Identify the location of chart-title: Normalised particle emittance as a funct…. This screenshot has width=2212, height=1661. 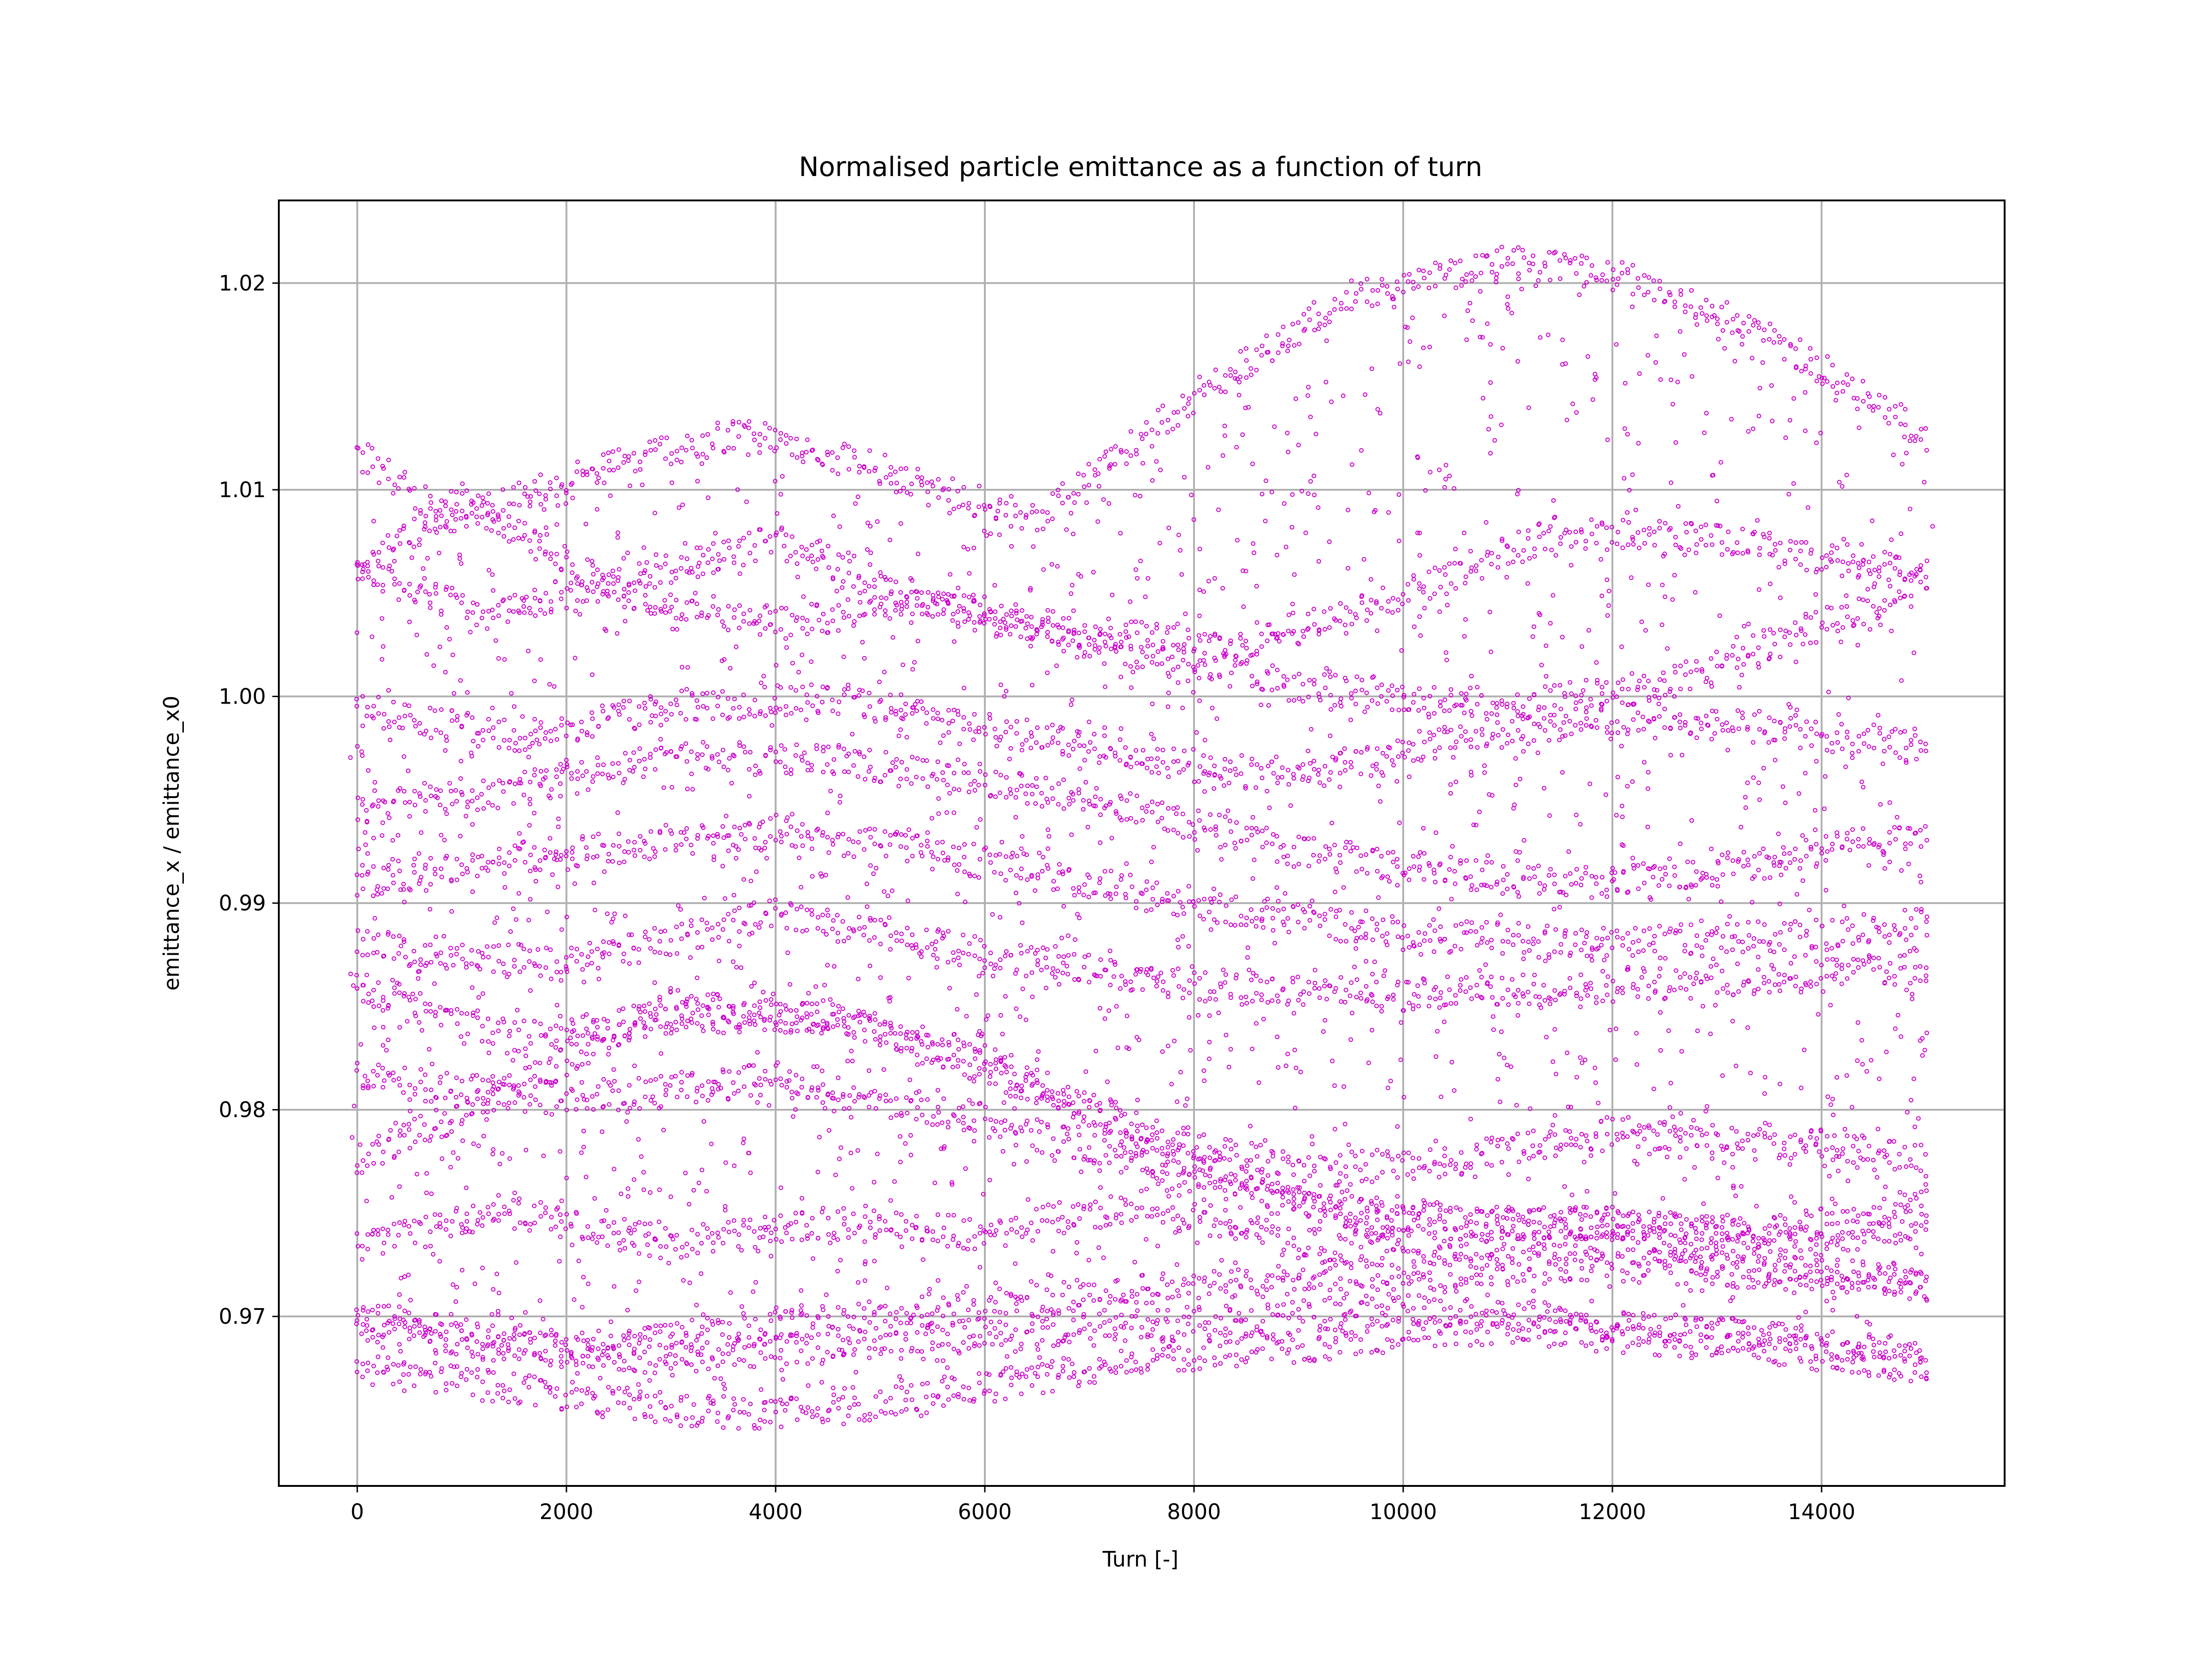
(1140, 166).